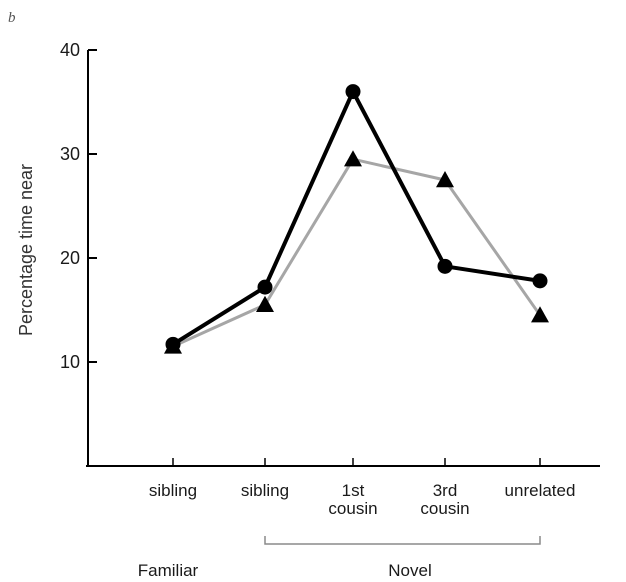 The width and height of the screenshot is (626, 582). I want to click on y-tick-label: 30, so click(70, 154).